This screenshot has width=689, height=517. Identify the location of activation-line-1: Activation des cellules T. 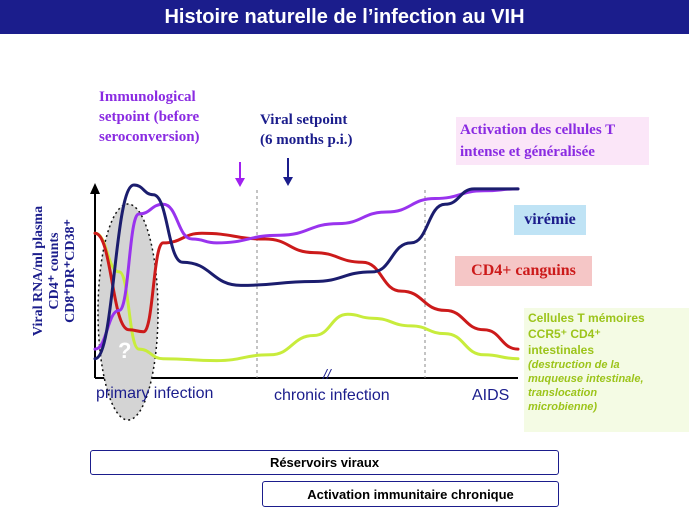
(538, 130).